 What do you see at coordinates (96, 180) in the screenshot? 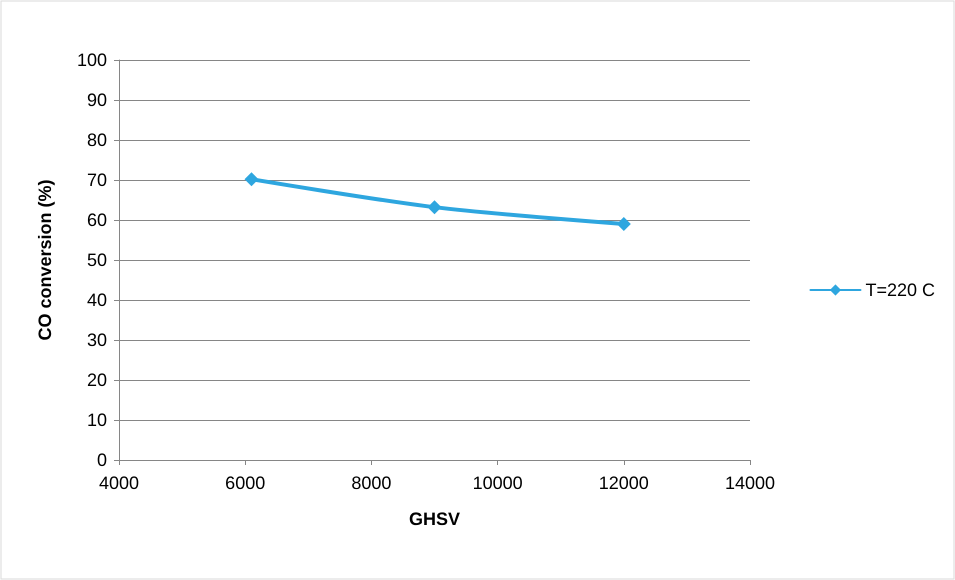
I see `y-tick-label: 70` at bounding box center [96, 180].